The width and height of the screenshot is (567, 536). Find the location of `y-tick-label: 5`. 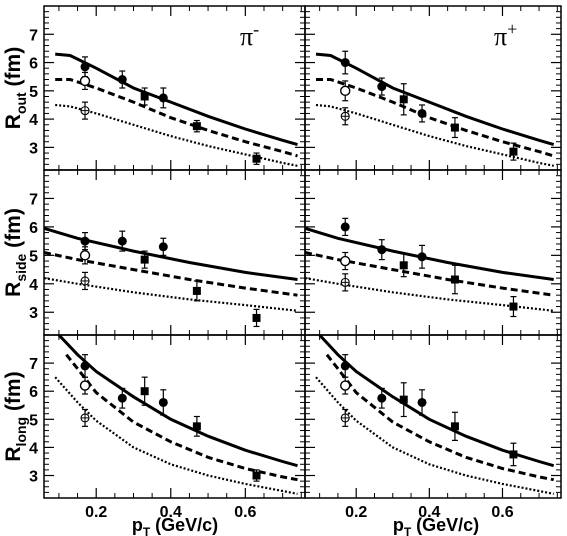

y-tick-label: 5 is located at coordinates (33, 256).